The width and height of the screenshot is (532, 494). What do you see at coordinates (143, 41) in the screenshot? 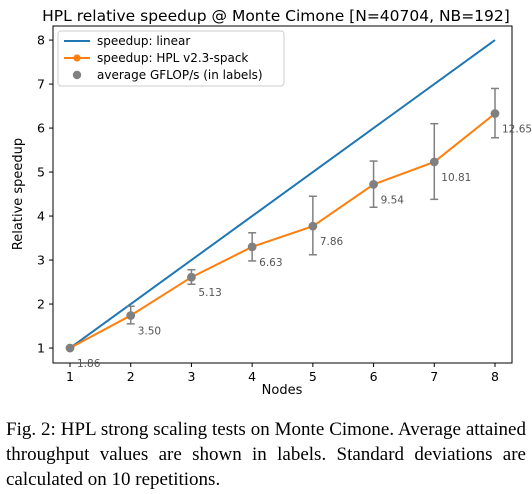
I see `legend-label-linear: speedup: linear` at bounding box center [143, 41].